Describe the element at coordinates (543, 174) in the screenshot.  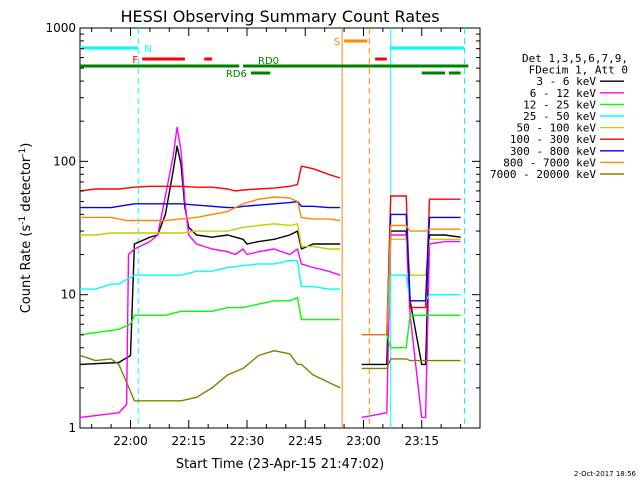
I see `legend-entry-8: 7000 - 20000 keV` at that location.